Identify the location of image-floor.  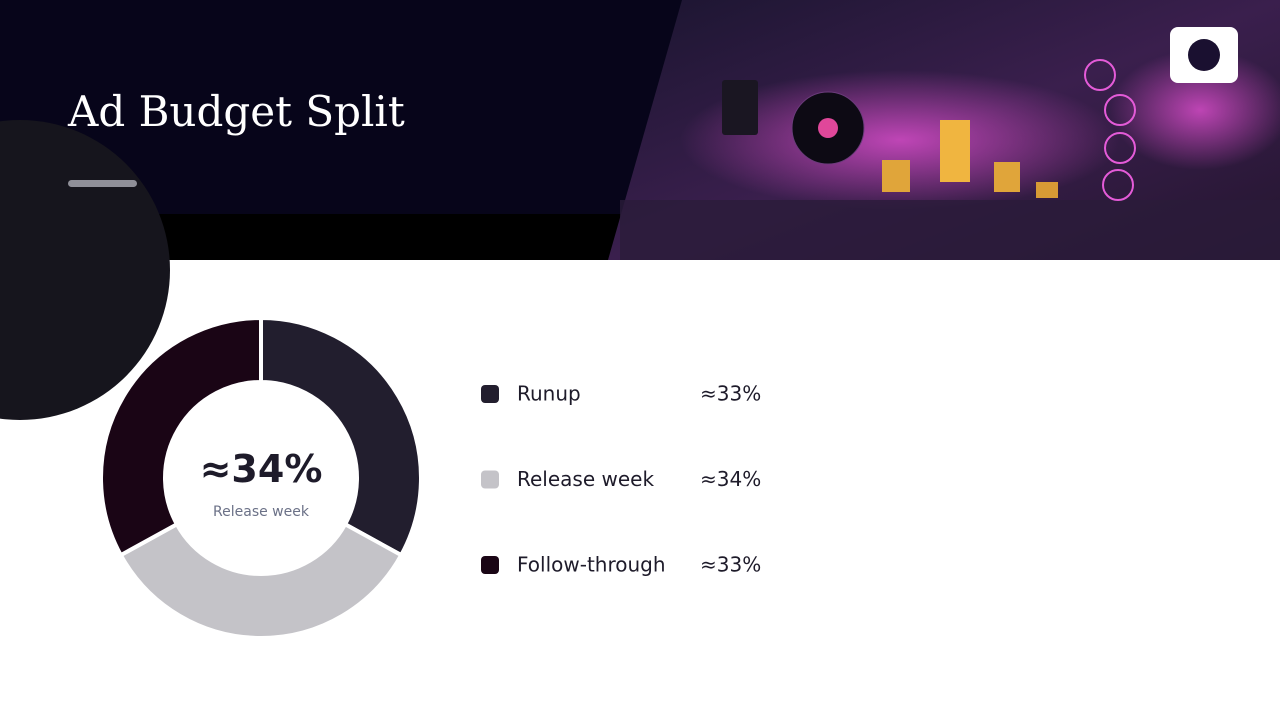
(950, 230).